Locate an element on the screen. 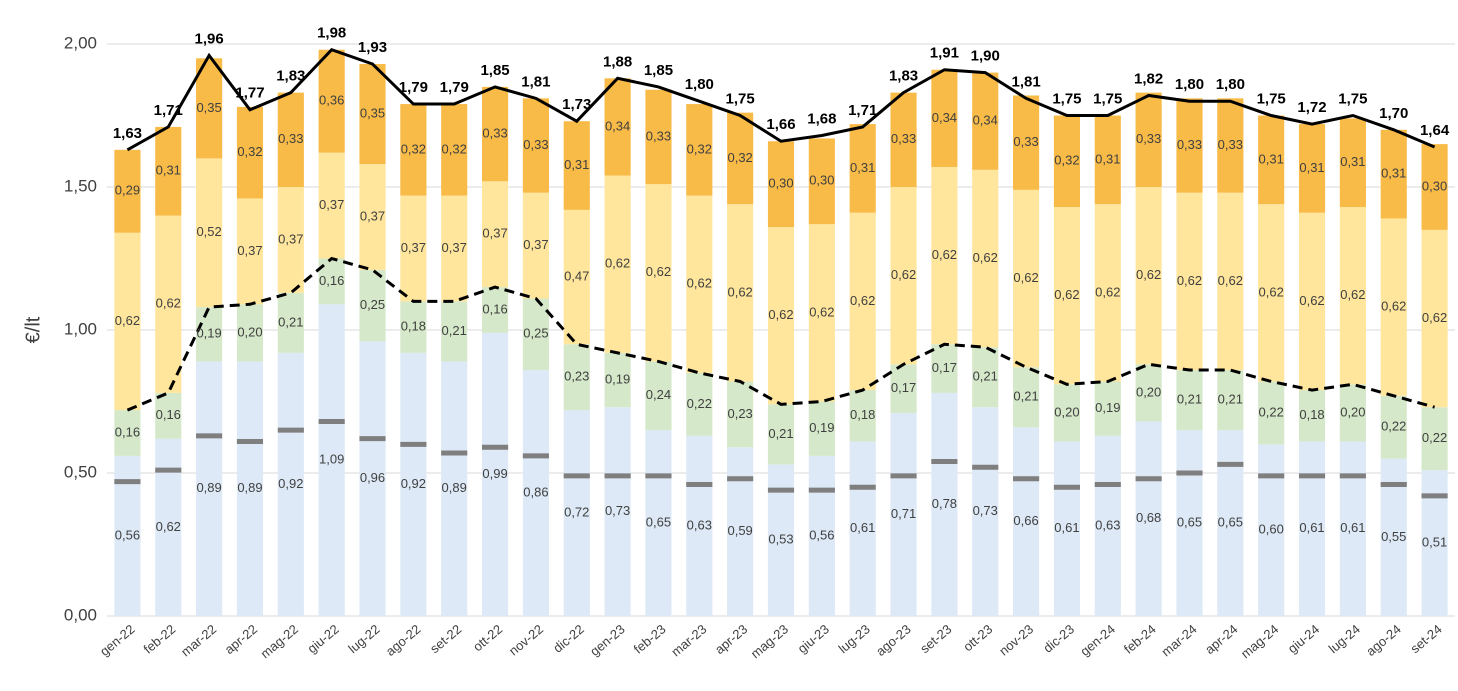 The width and height of the screenshot is (1458, 691). bar-value-label: 0,72 is located at coordinates (576, 511).